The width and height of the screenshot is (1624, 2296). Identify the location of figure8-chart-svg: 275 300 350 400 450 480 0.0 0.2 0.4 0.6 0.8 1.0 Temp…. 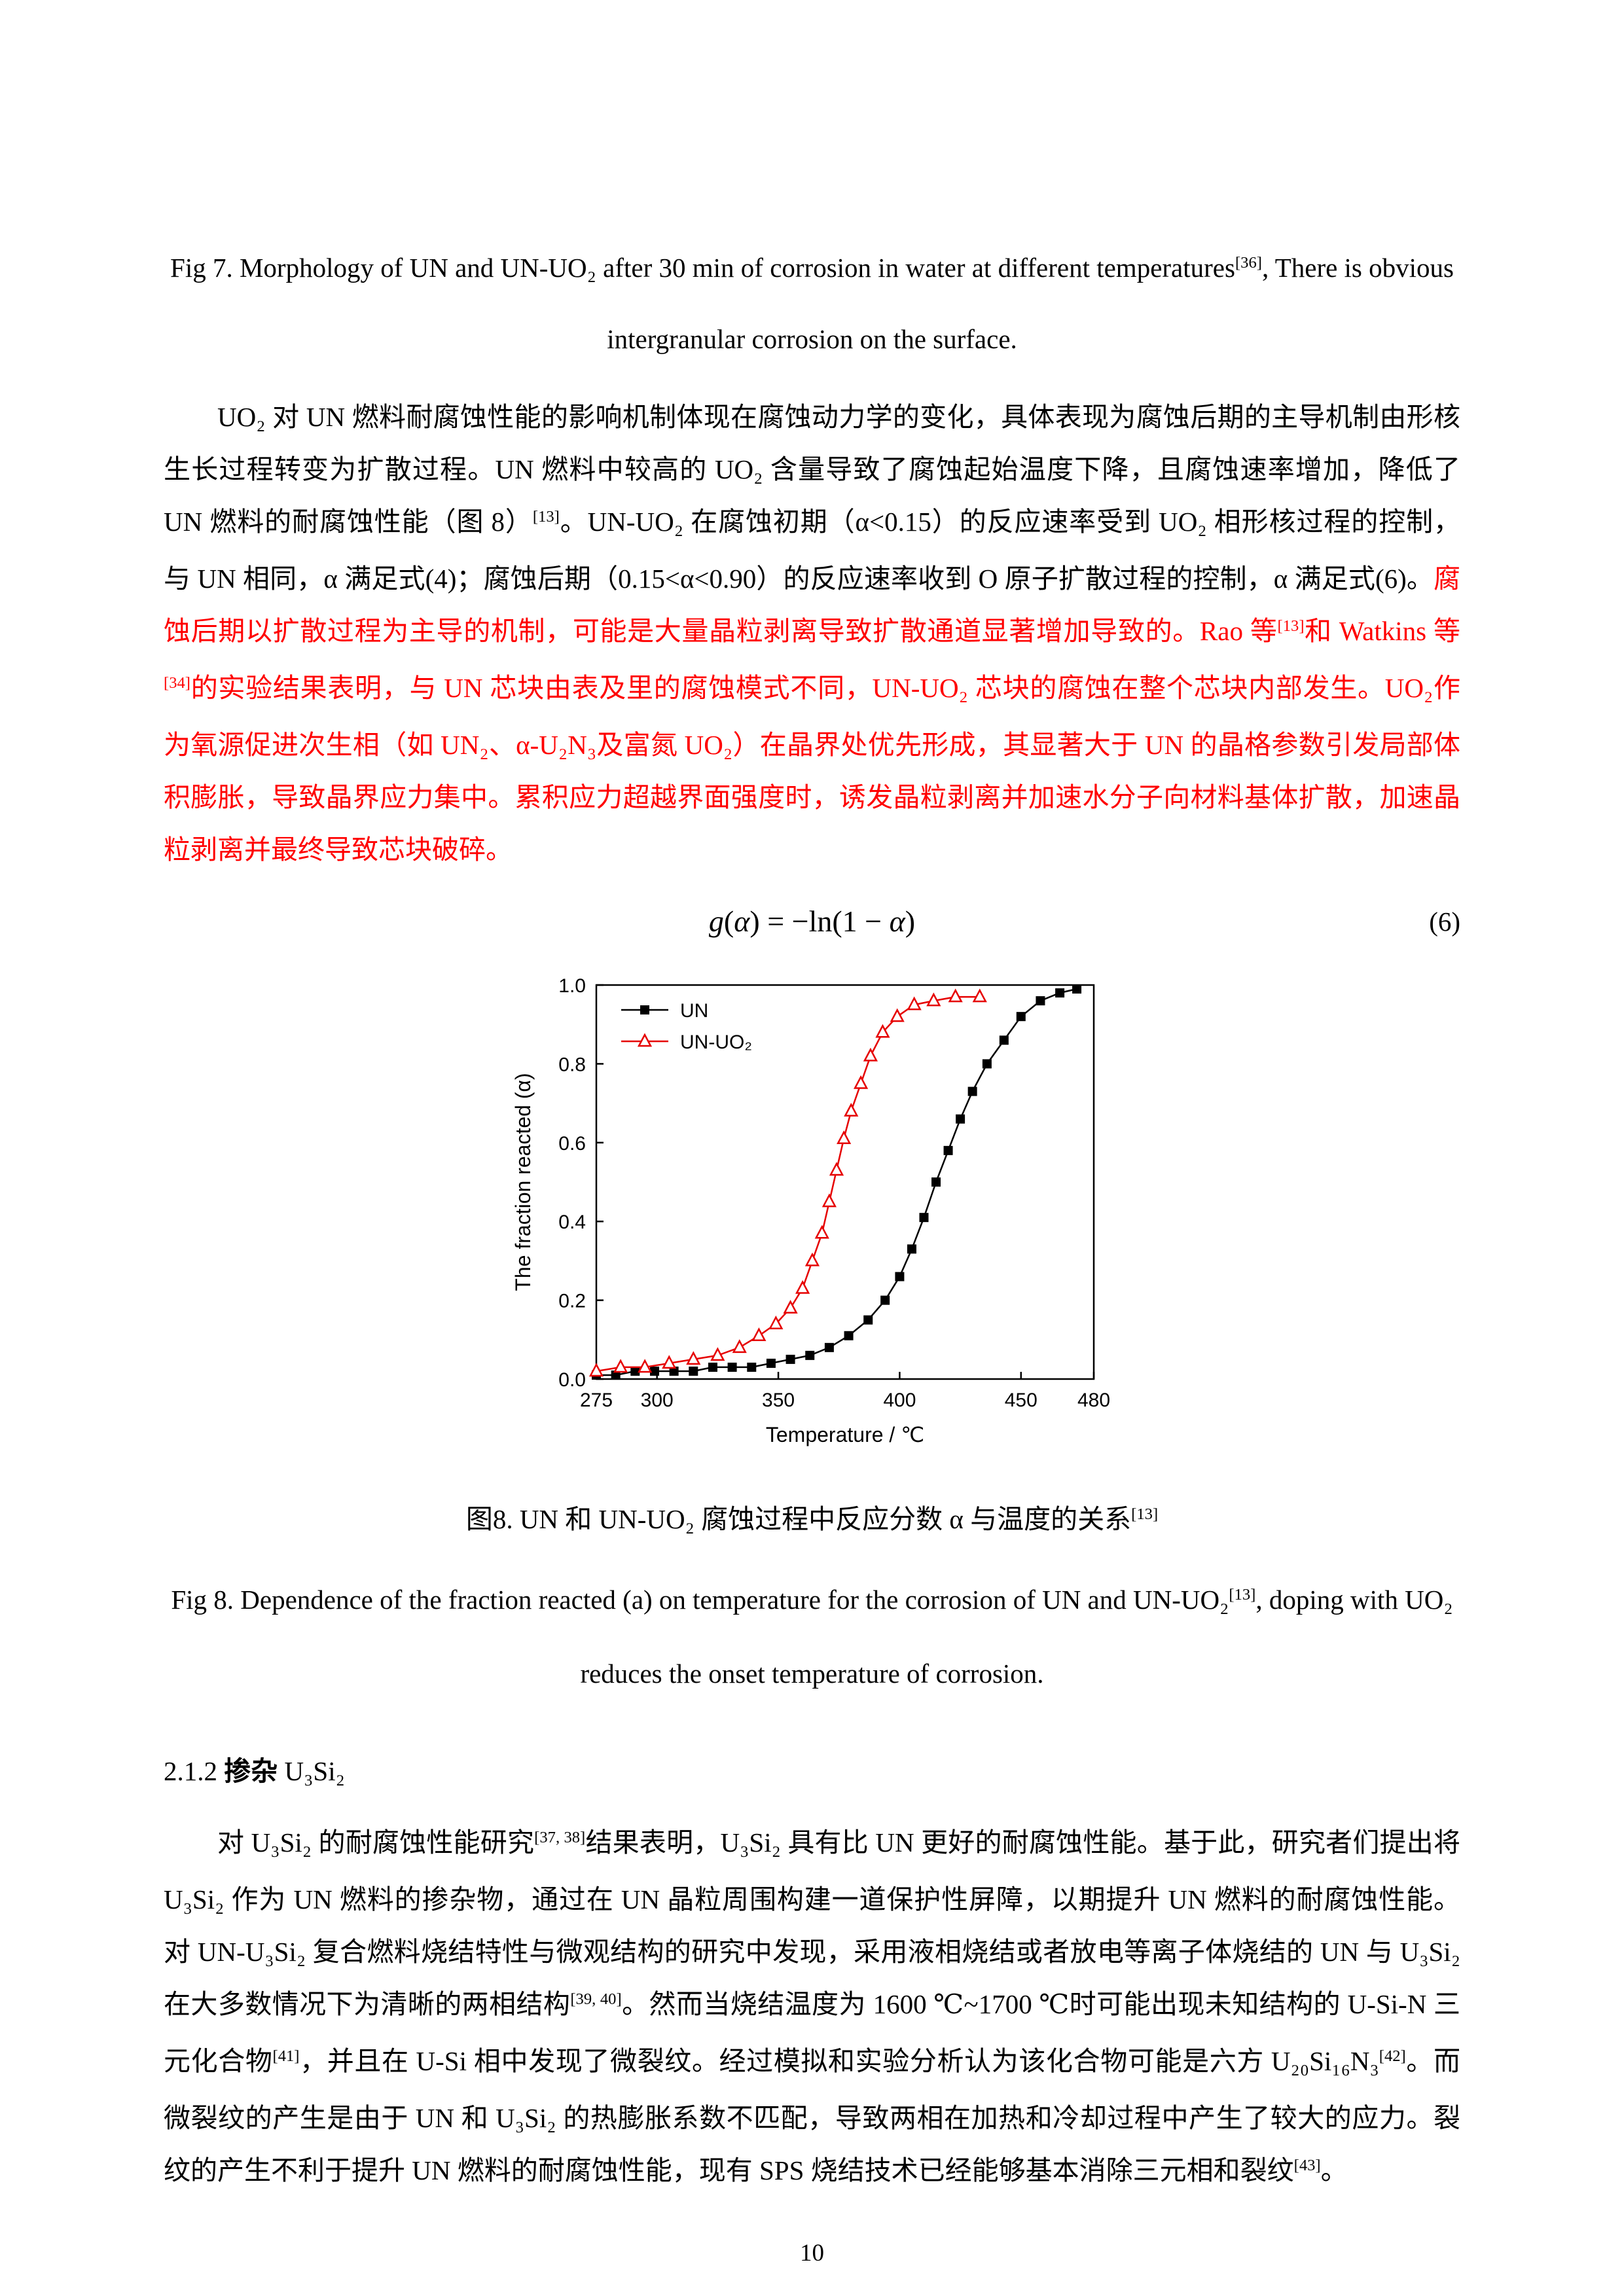
(810, 1210).